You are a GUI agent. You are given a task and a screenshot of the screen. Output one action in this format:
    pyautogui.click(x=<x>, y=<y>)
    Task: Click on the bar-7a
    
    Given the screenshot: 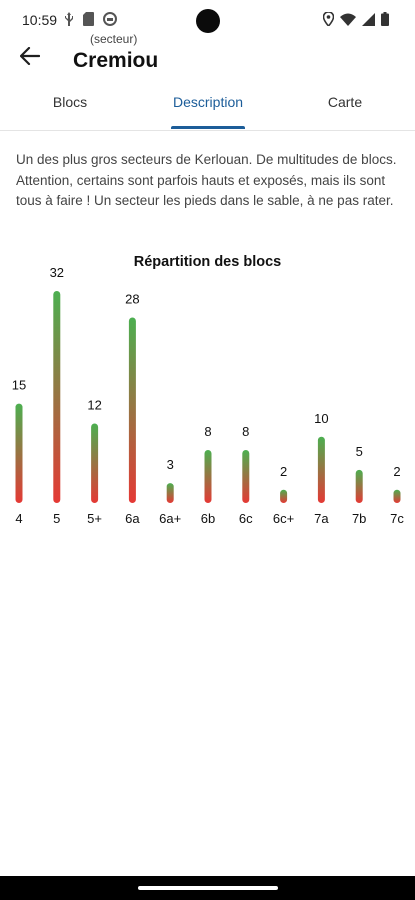 What is the action you would take?
    pyautogui.click(x=321, y=469)
    